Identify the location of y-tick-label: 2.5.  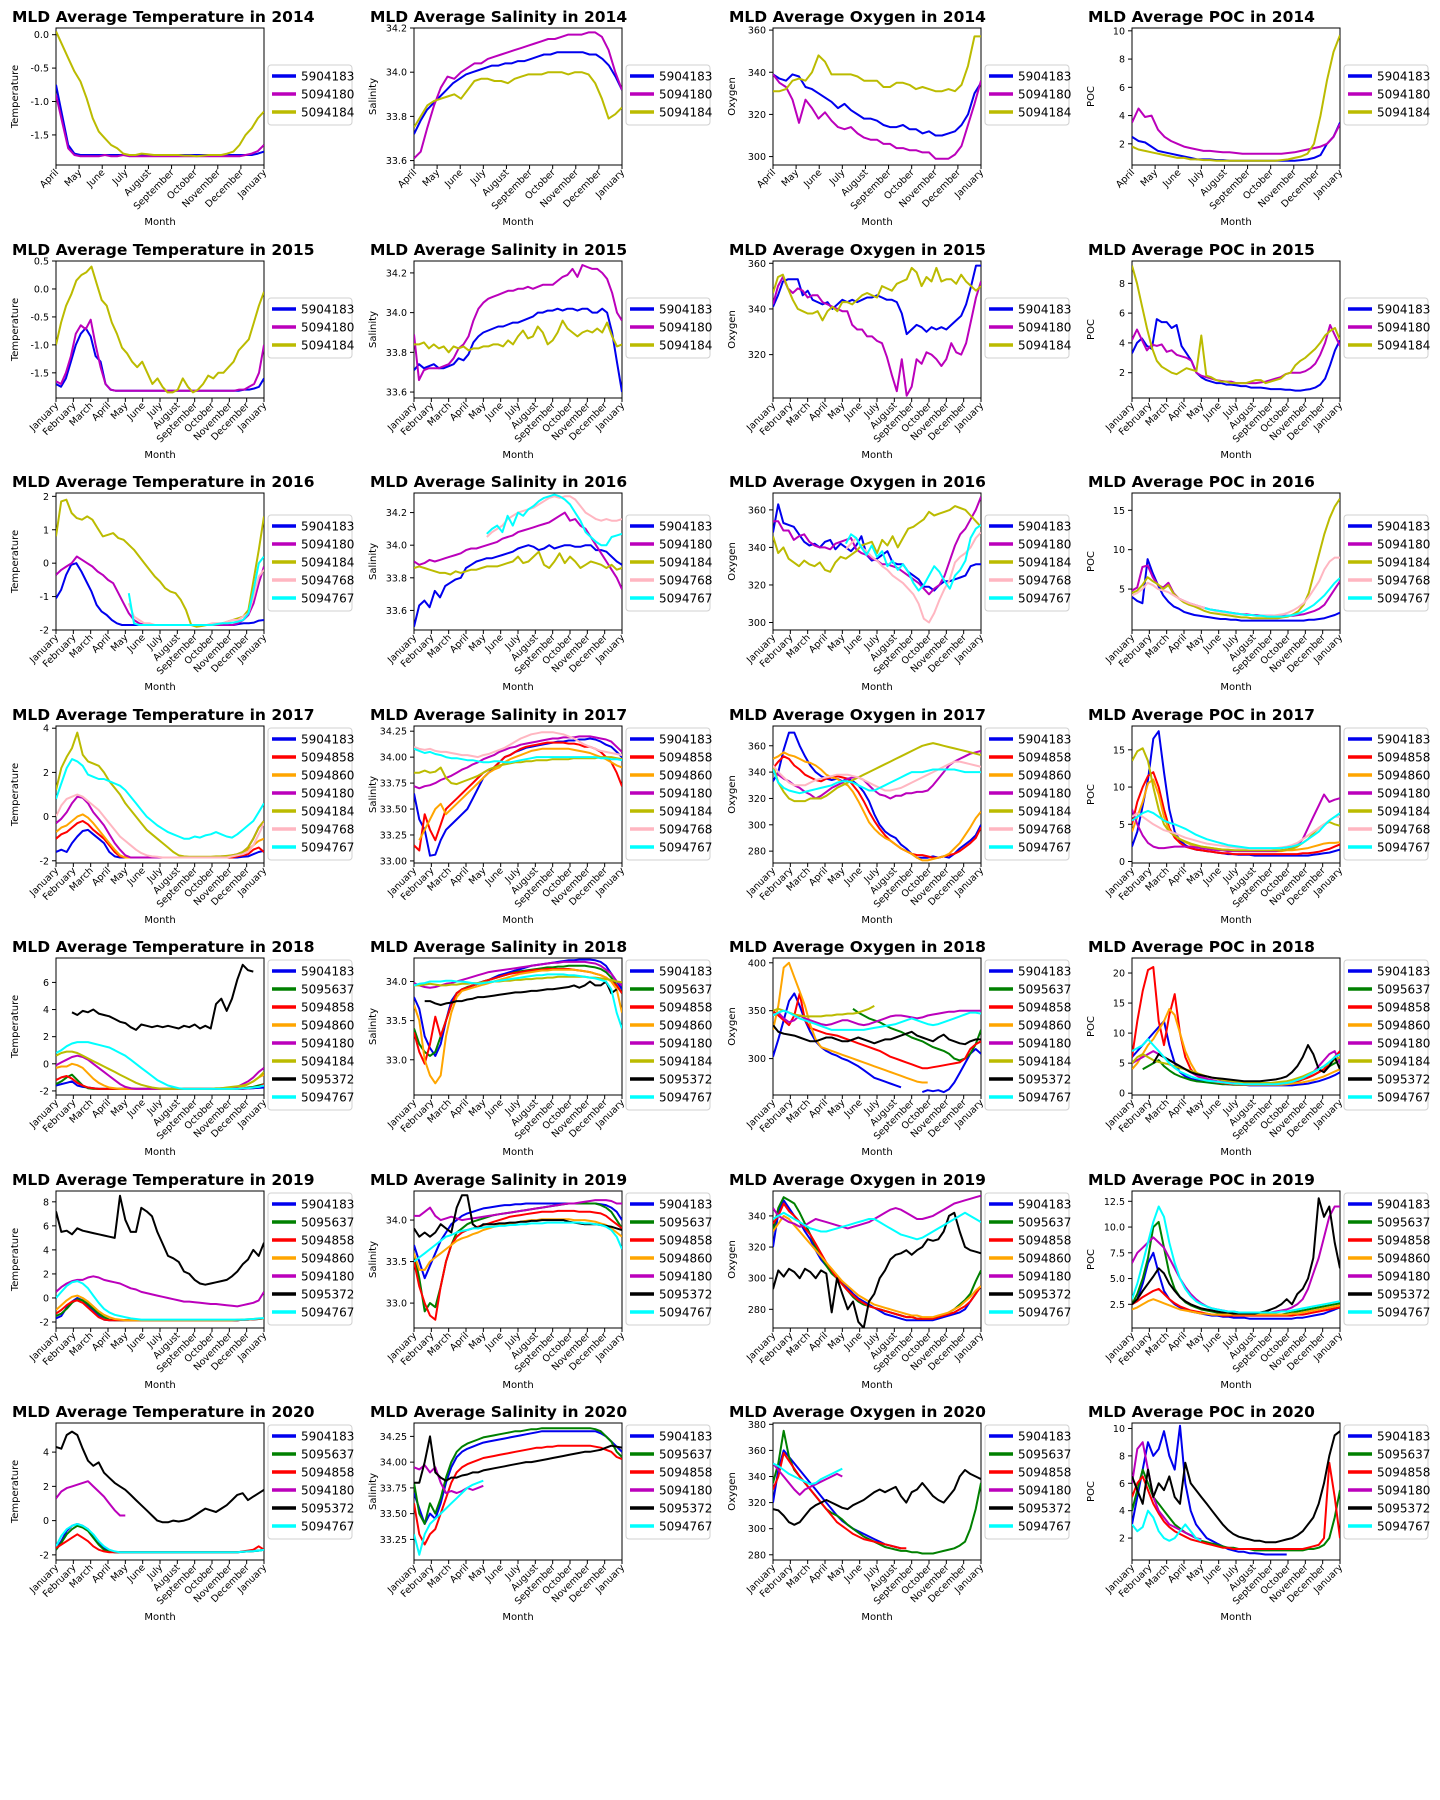
(1117, 1304).